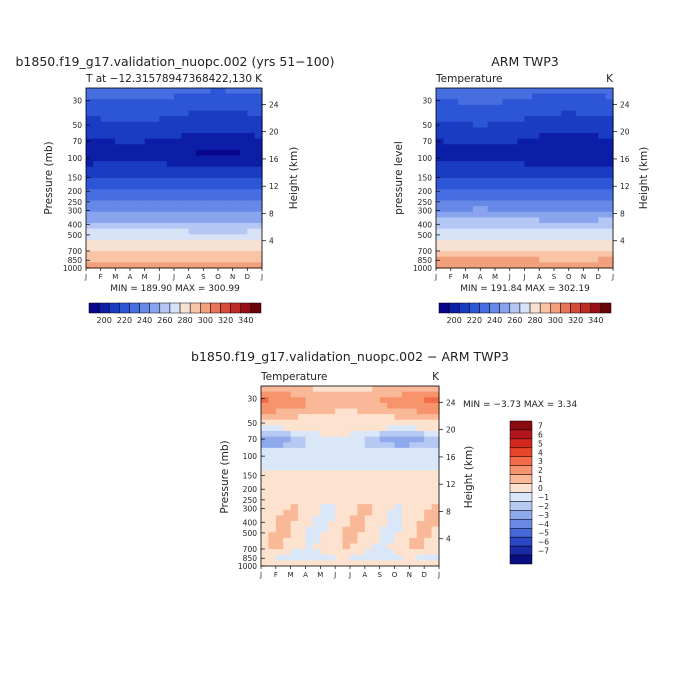 The width and height of the screenshot is (700, 700). Describe the element at coordinates (521, 461) in the screenshot. I see `colorbar-swatch` at that location.